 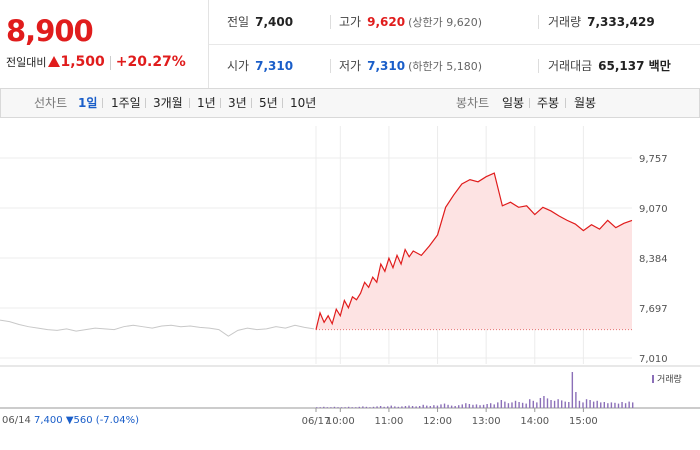 What do you see at coordinates (126, 103) in the screenshot?
I see `tab-1w: 1주일` at bounding box center [126, 103].